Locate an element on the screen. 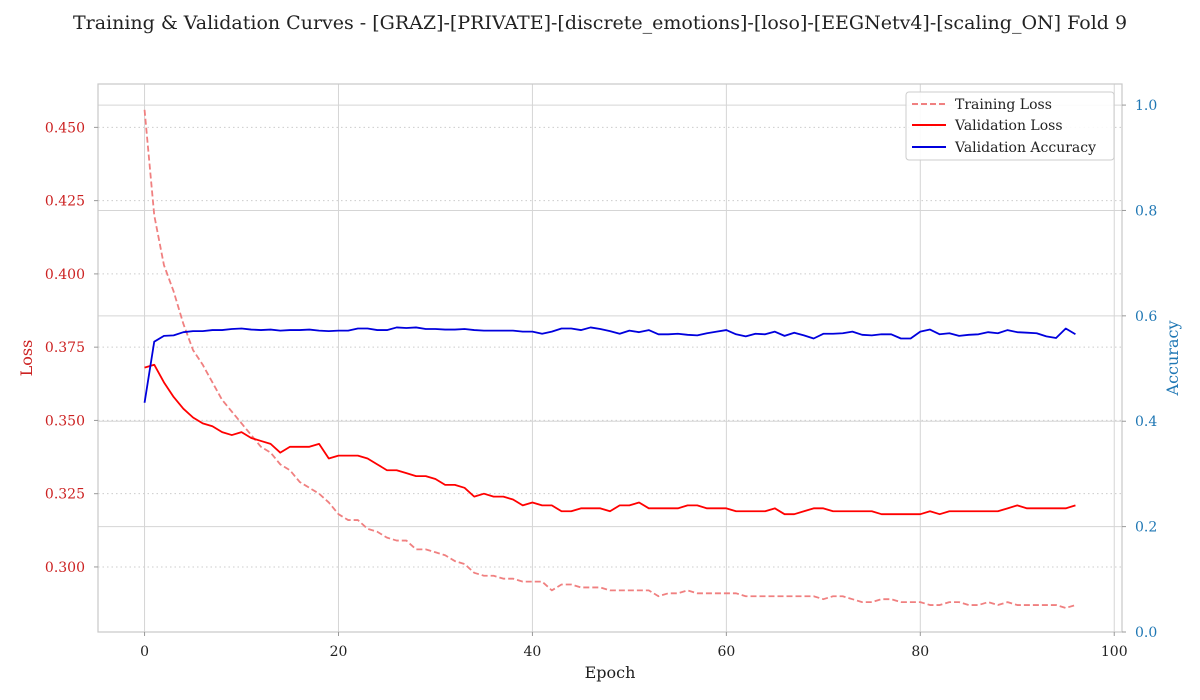  y-axis-right-label: Accuracy is located at coordinates (1172, 359).